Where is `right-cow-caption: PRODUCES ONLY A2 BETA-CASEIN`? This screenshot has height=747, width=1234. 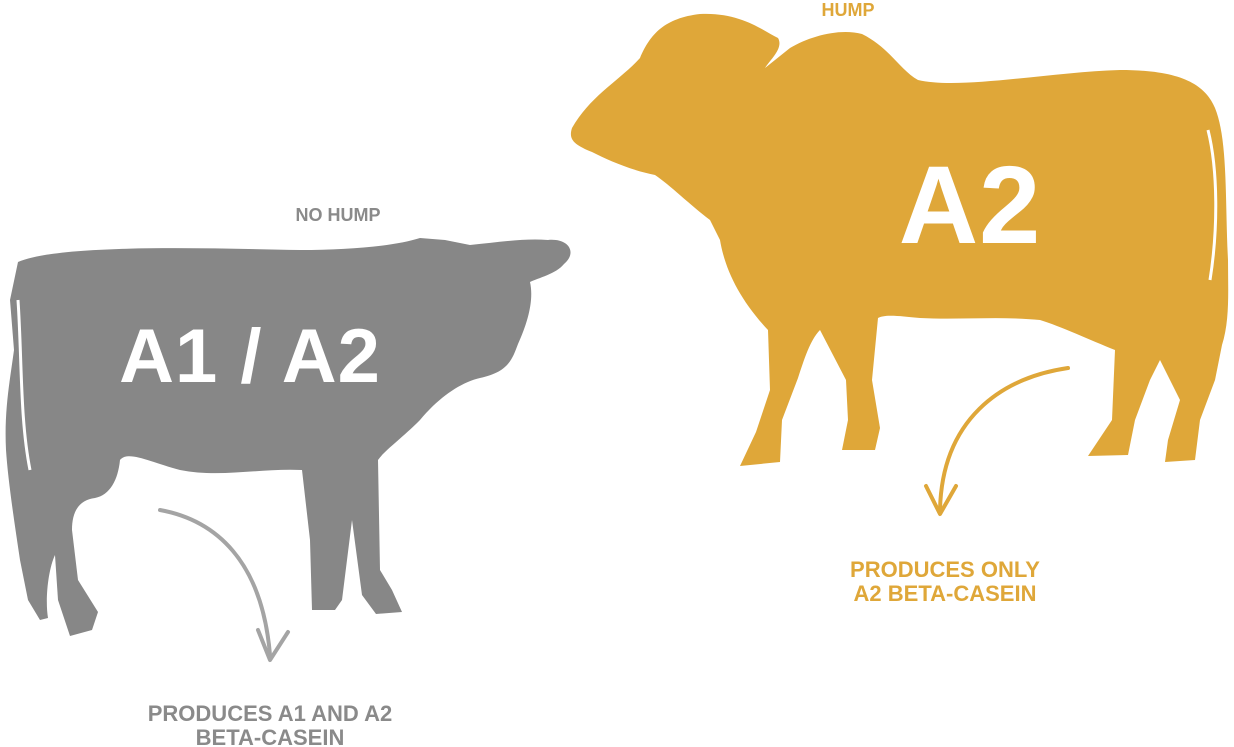 right-cow-caption: PRODUCES ONLY A2 BETA-CASEIN is located at coordinates (945, 582).